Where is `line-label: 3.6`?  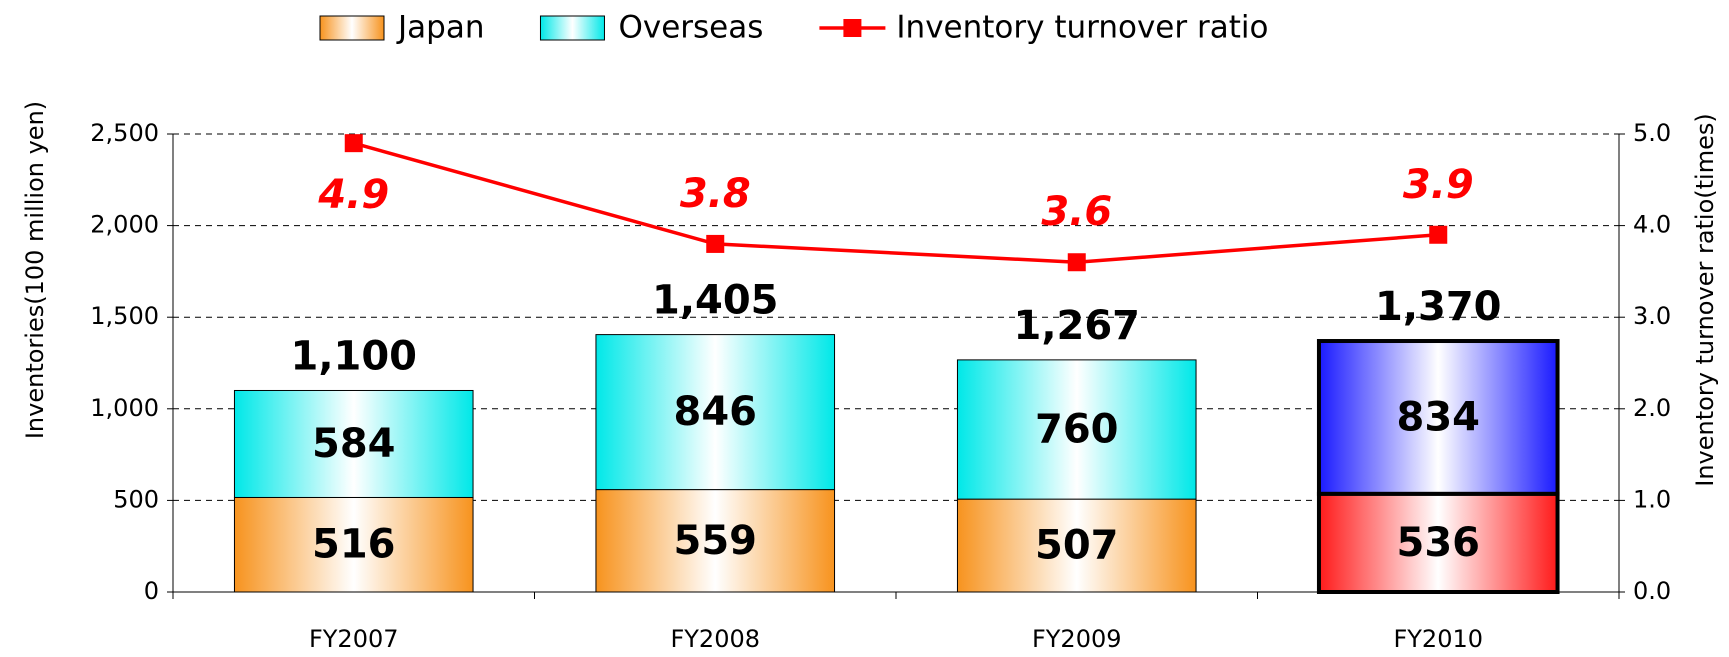
line-label: 3.6 is located at coordinates (1076, 212).